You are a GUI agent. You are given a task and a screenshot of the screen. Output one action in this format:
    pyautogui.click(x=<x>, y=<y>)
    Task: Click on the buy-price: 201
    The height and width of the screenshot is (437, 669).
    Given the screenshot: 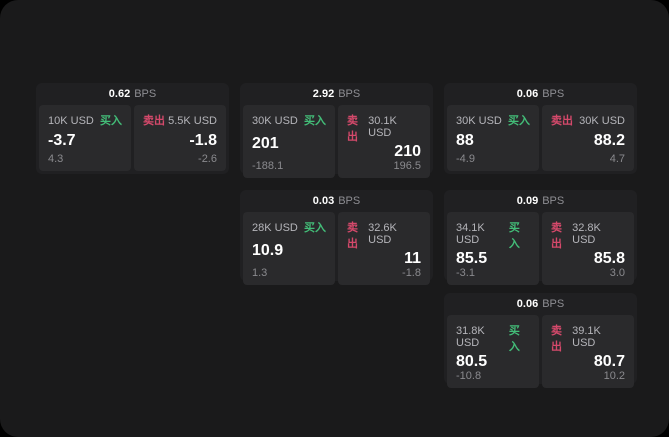 What is the action you would take?
    pyautogui.click(x=265, y=143)
    